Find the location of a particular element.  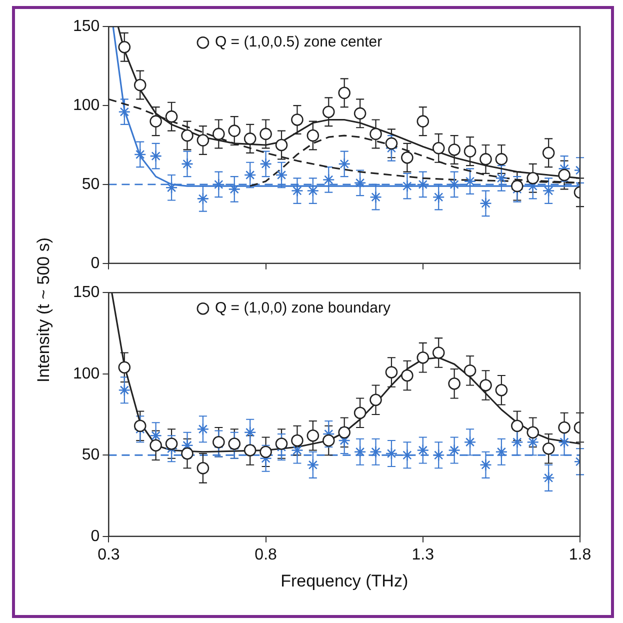

legend-label: Q = (1,0,0.5) zone center is located at coordinates (298, 42).